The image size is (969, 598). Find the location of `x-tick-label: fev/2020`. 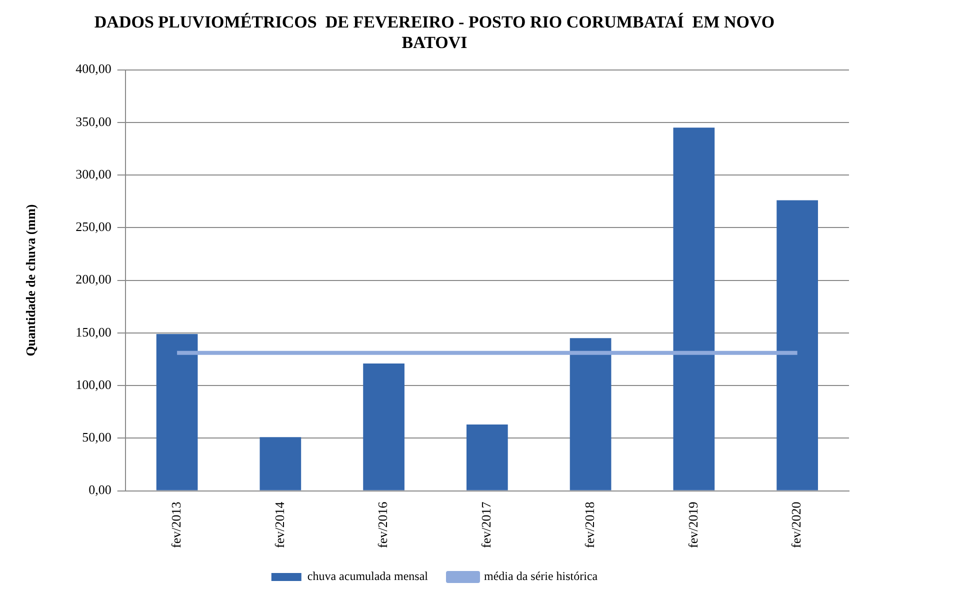

x-tick-label: fev/2020 is located at coordinates (796, 525).